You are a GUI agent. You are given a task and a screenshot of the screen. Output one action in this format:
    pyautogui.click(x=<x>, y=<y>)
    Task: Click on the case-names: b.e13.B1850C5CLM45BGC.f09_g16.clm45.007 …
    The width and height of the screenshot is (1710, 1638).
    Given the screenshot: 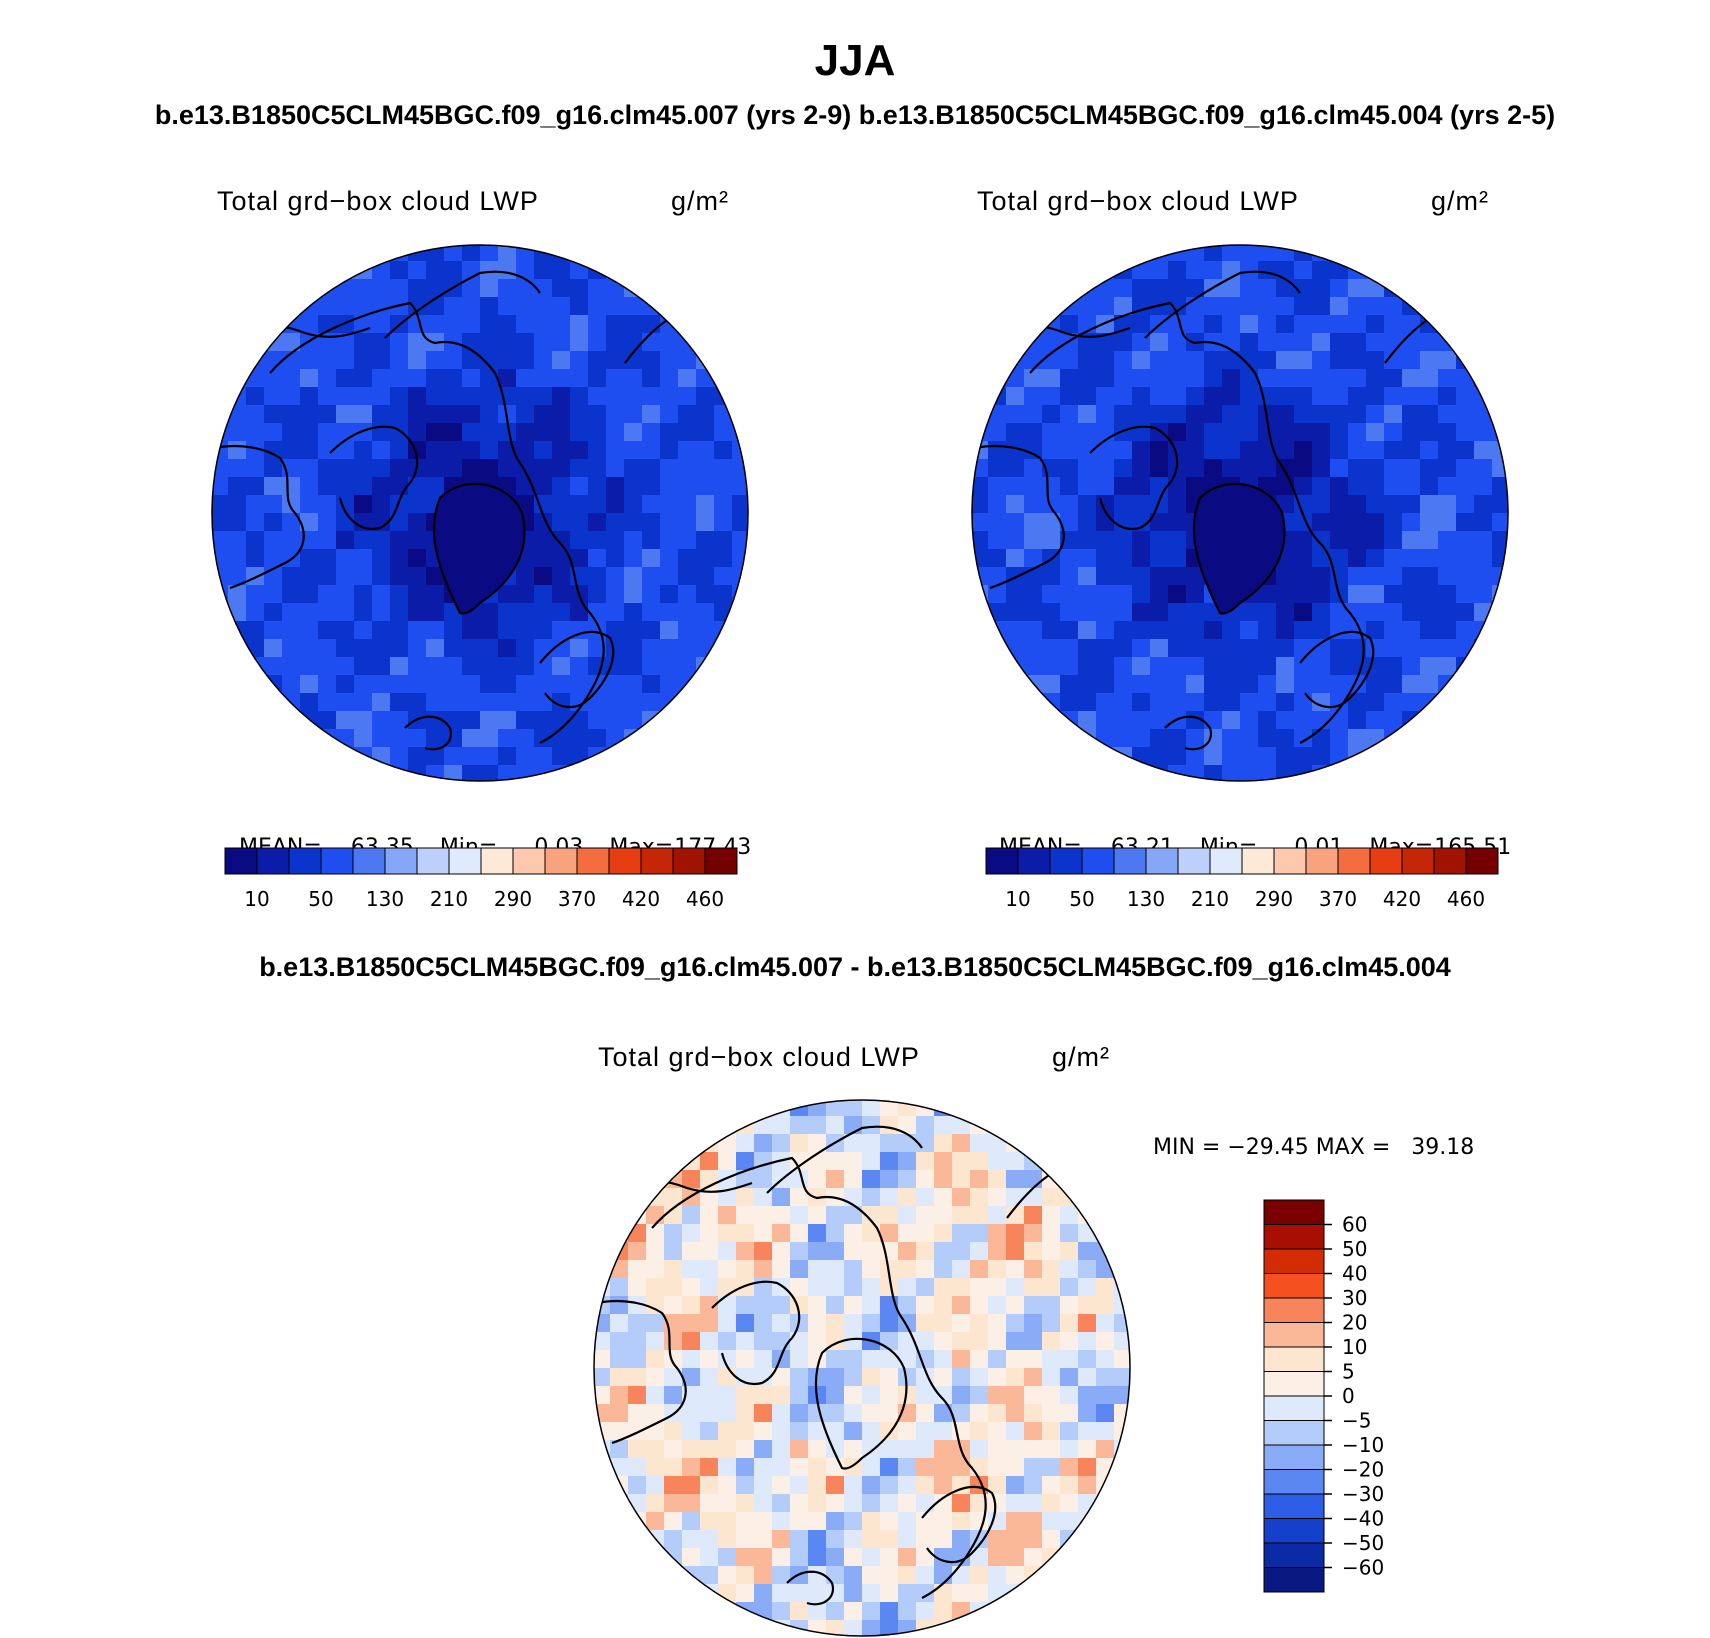 What is the action you would take?
    pyautogui.click(x=855, y=115)
    